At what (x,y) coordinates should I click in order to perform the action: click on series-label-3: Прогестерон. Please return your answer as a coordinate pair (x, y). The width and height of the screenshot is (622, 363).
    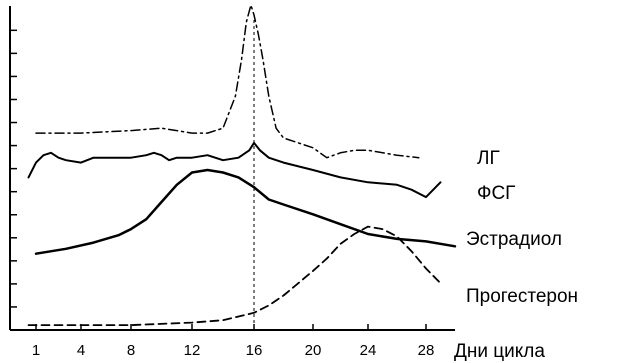
    Looking at the image, I should click on (522, 296).